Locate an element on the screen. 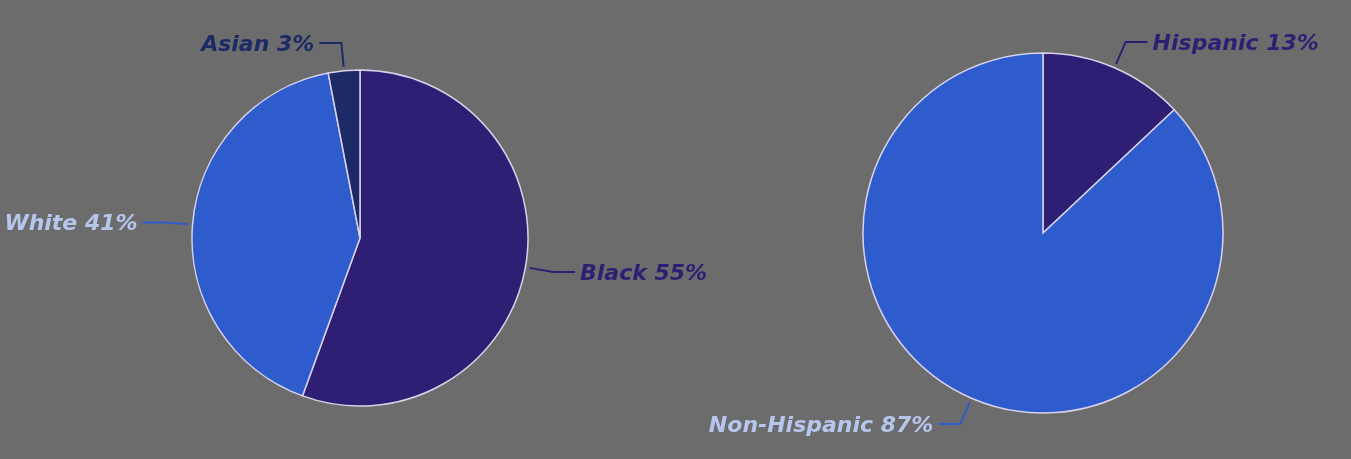 The width and height of the screenshot is (1351, 459). slice-label: Asian 3% is located at coordinates (257, 43).